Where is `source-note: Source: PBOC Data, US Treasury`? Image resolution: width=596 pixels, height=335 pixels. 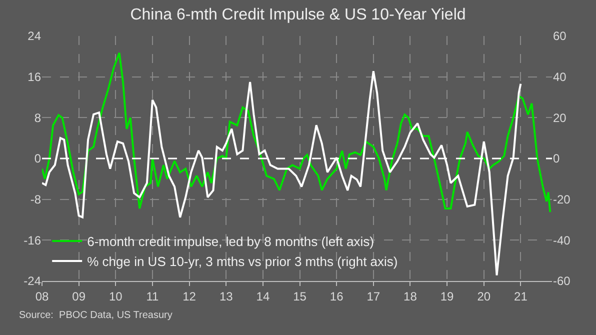 source-note: Source: PBOC Data, US Treasury is located at coordinates (95, 315).